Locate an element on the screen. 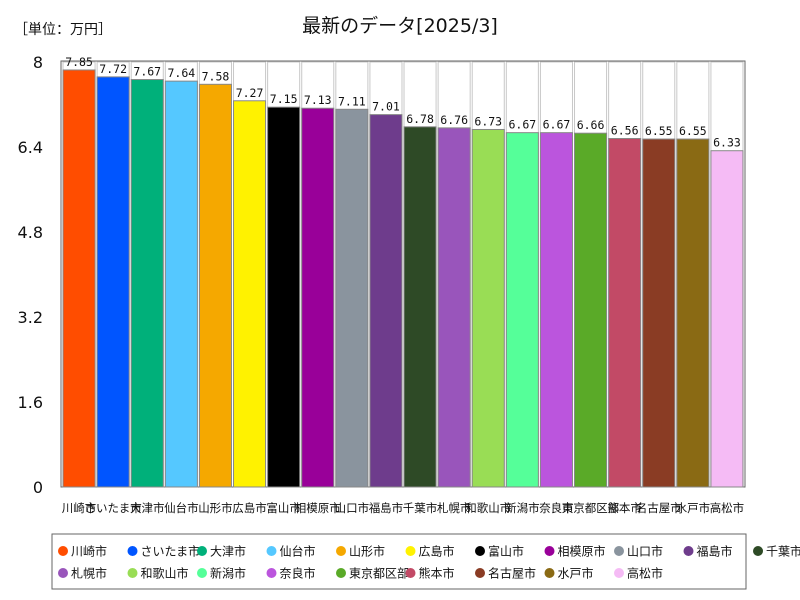 This screenshot has width=800, height=600. value-label: 7.27 is located at coordinates (250, 93).